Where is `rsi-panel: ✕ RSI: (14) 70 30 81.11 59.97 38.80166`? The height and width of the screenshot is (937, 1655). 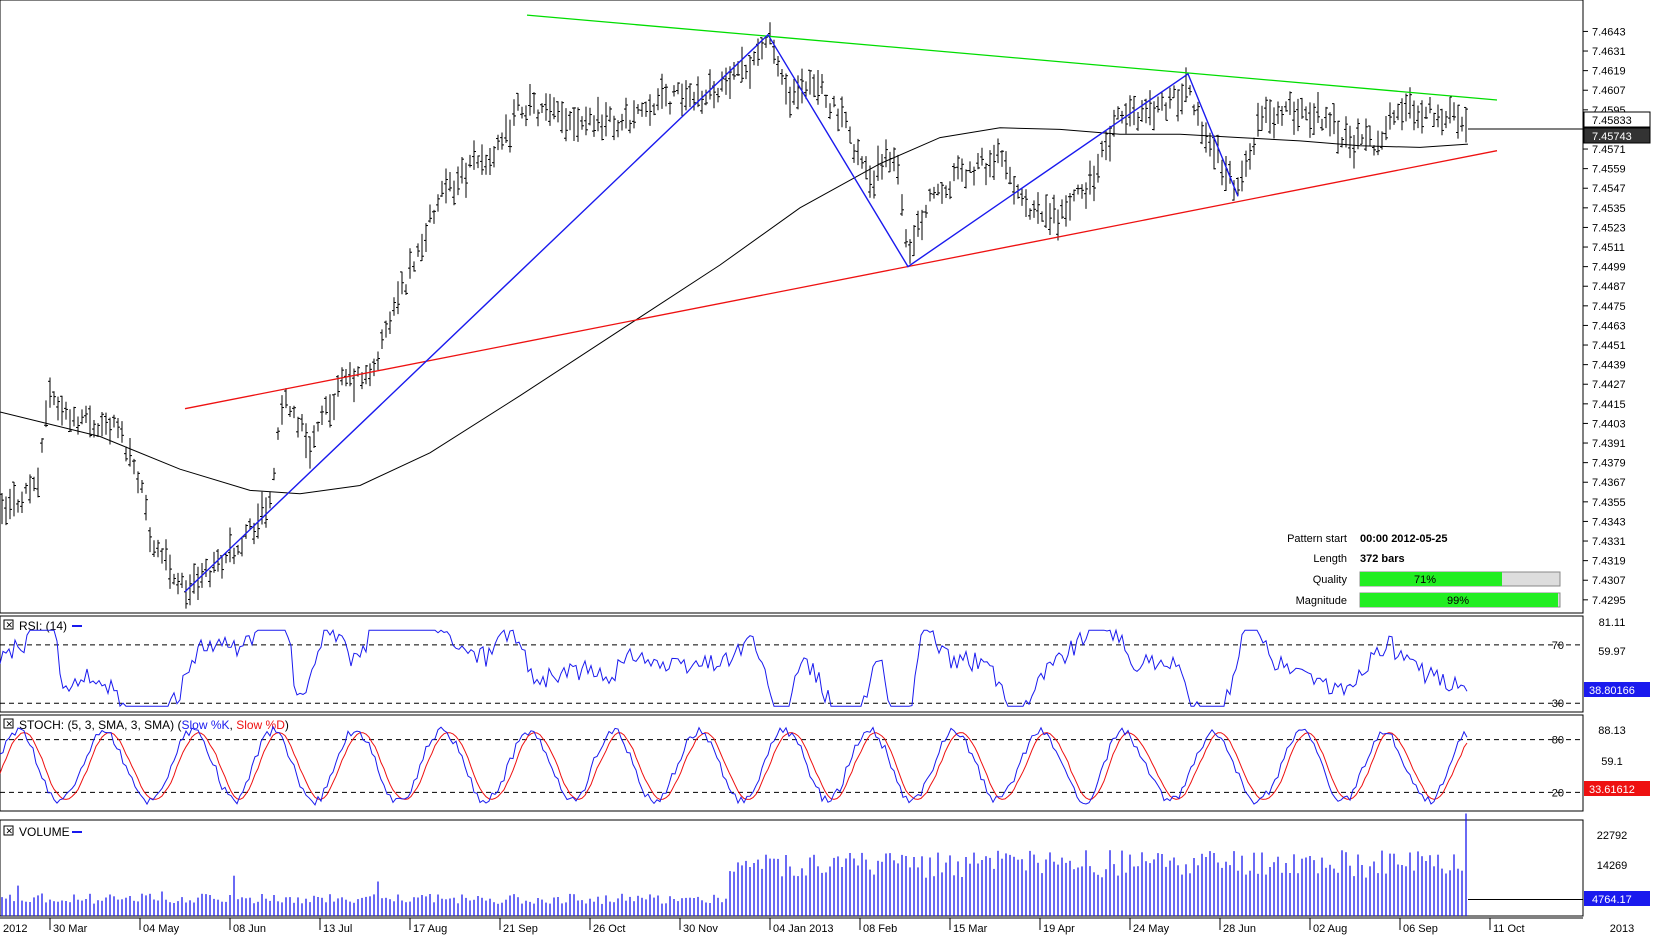
rsi-panel: ✕ RSI: (14) 70 30 81.11 59.97 38.80166 is located at coordinates (825, 664).